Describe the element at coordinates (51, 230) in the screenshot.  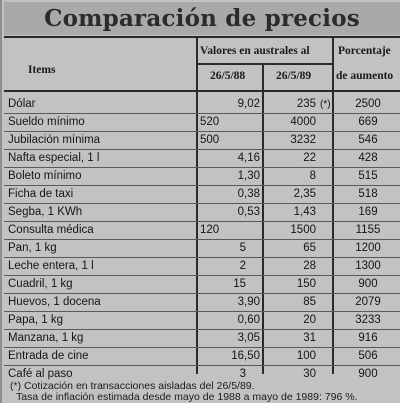
I see `item-name: Consulta médica` at that location.